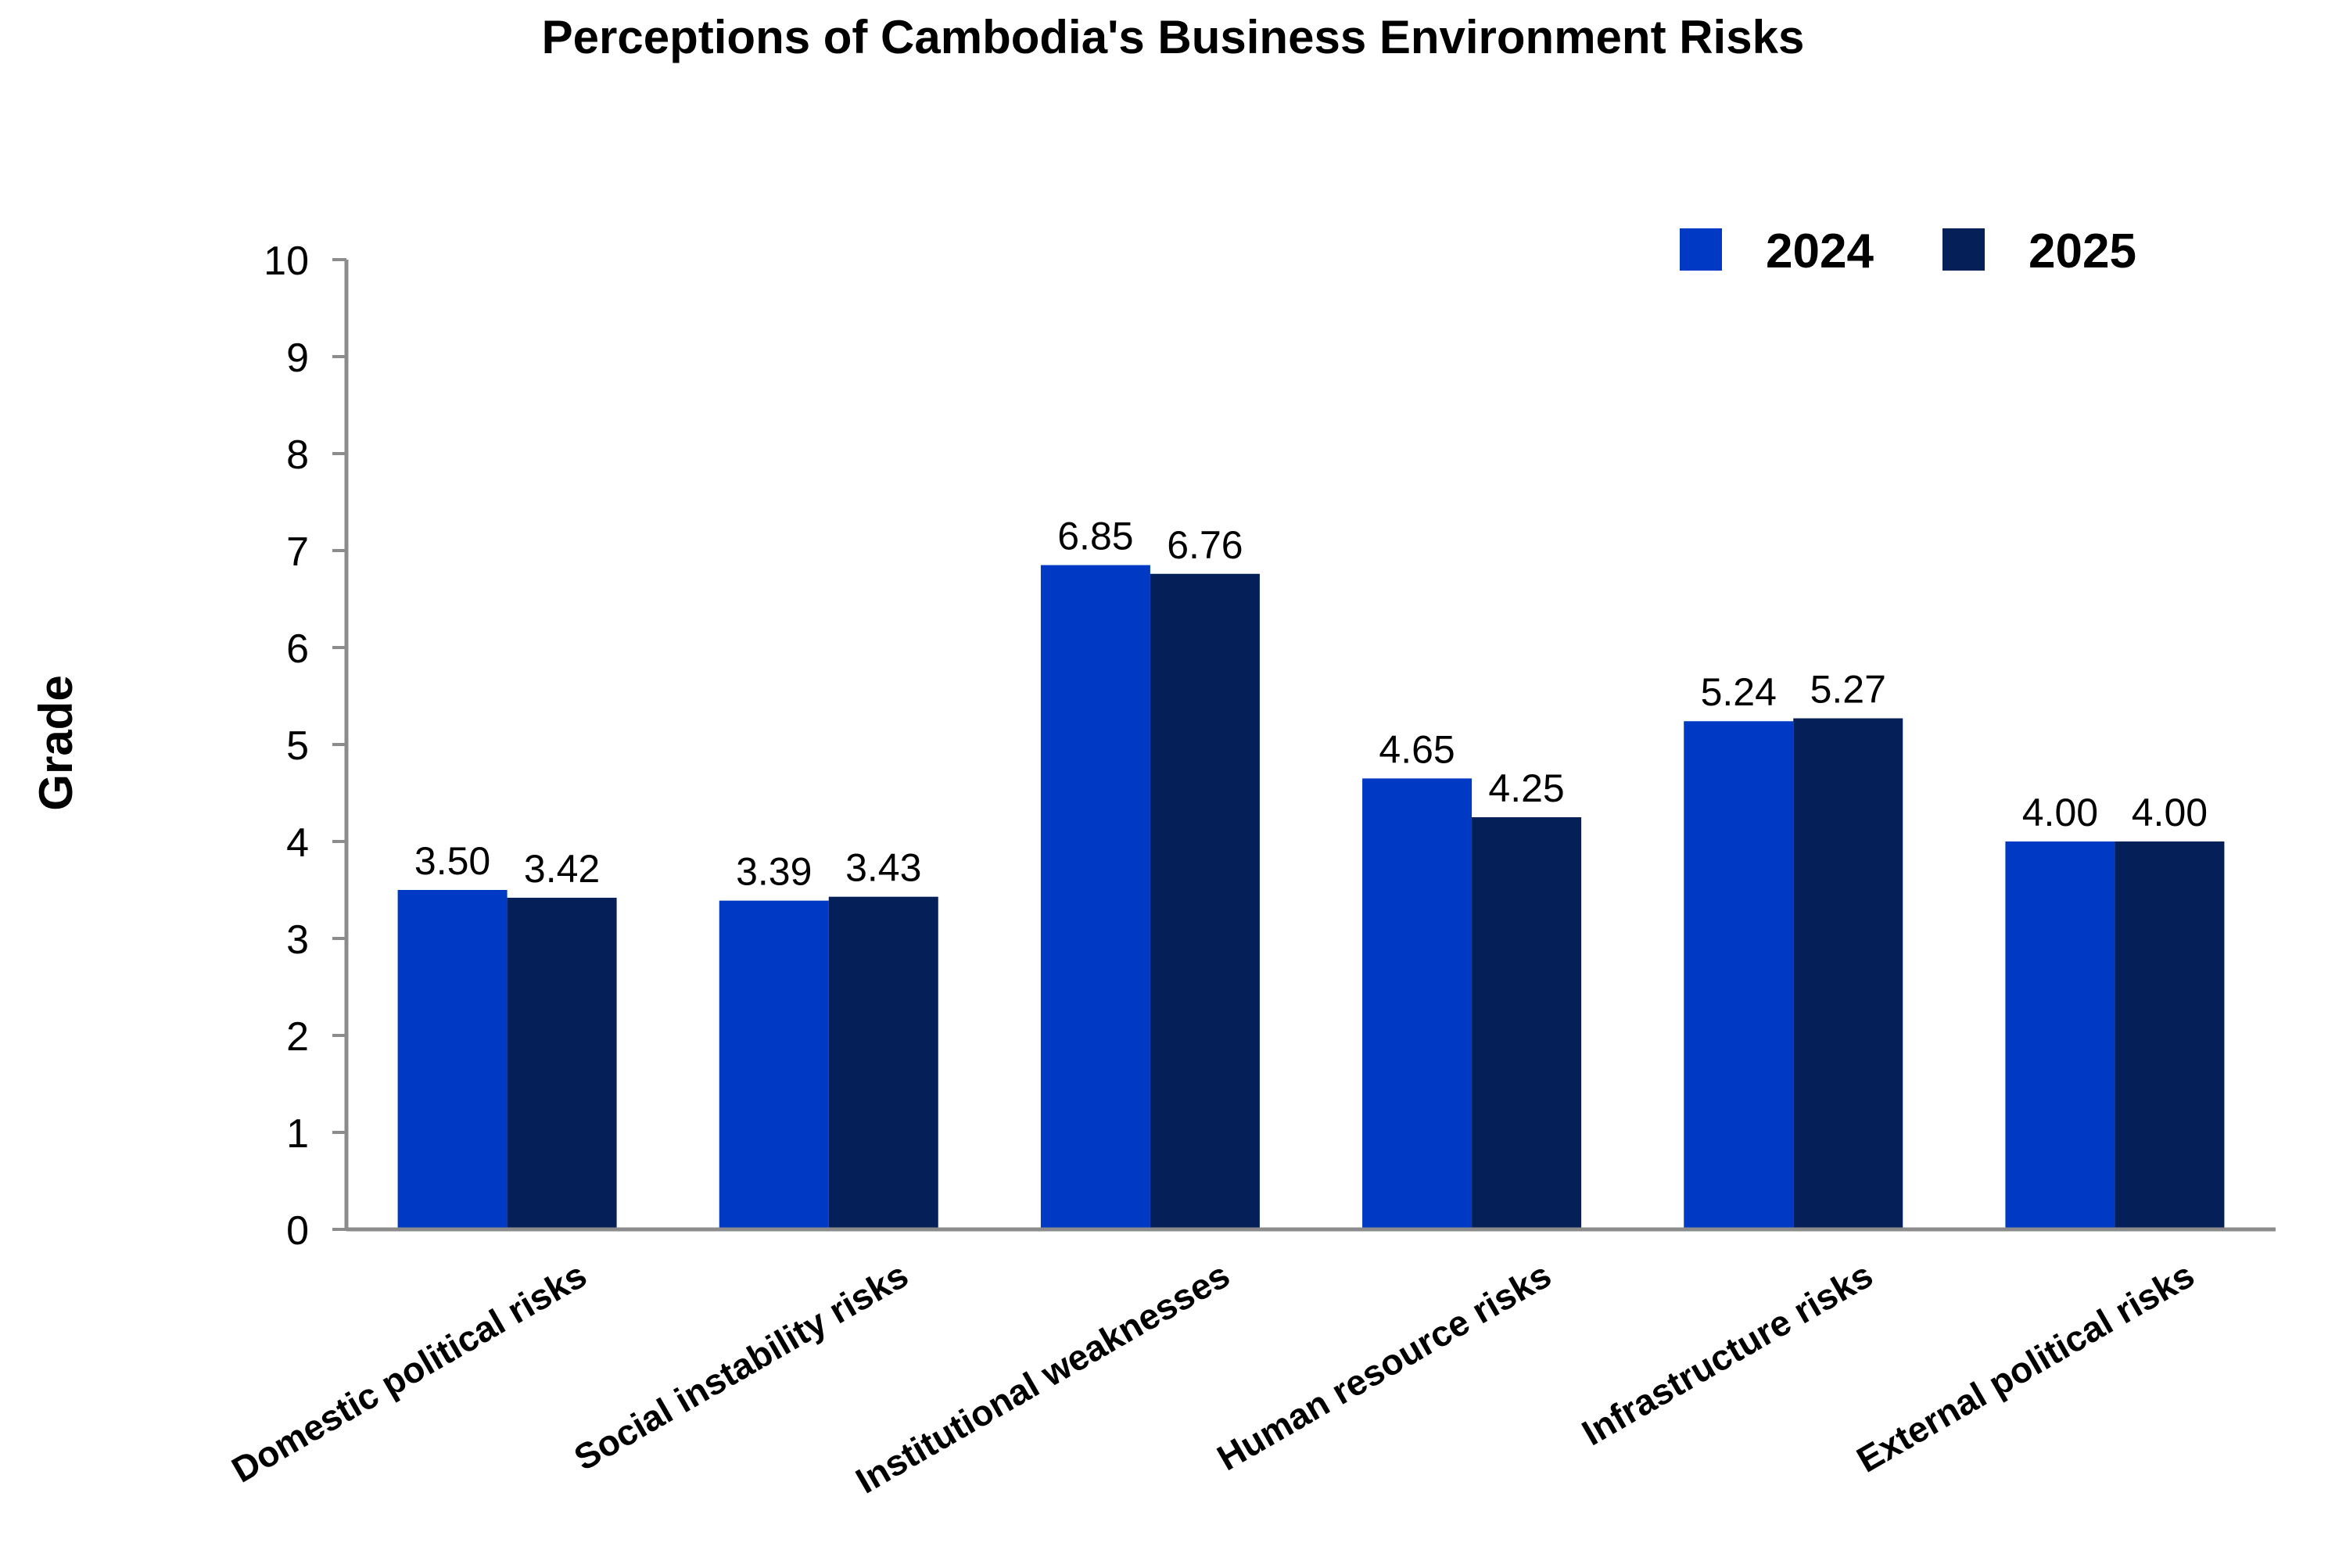 Image resolution: width=2346 pixels, height=1568 pixels. What do you see at coordinates (1384, 1366) in the screenshot?
I see `x-tick-label: Human resource risks` at bounding box center [1384, 1366].